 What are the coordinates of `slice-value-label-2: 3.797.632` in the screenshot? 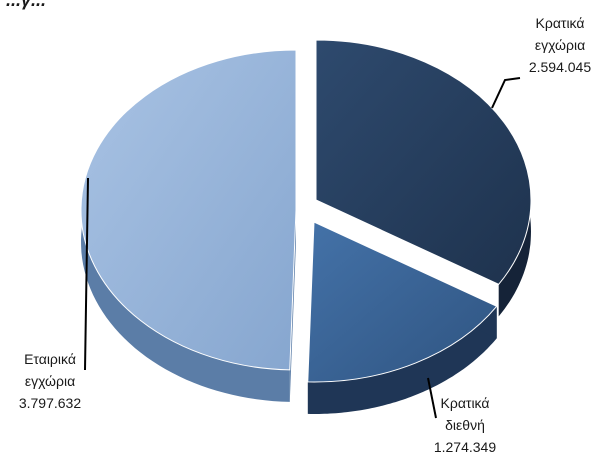 It's located at (50, 403).